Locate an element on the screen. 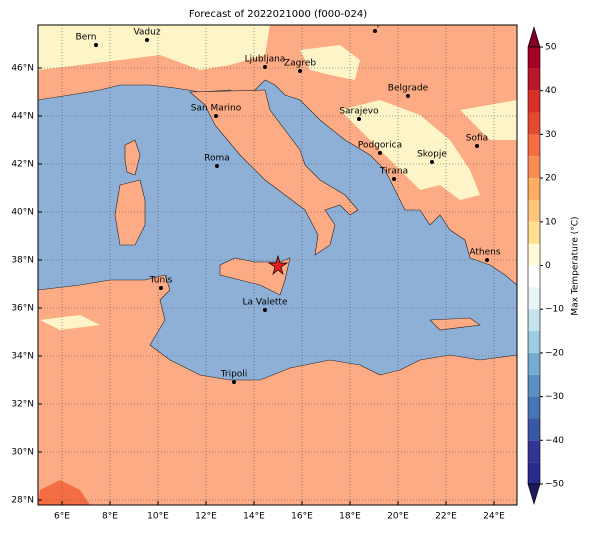 This screenshot has height=533, width=592. city-label: Belgrade is located at coordinates (408, 89).